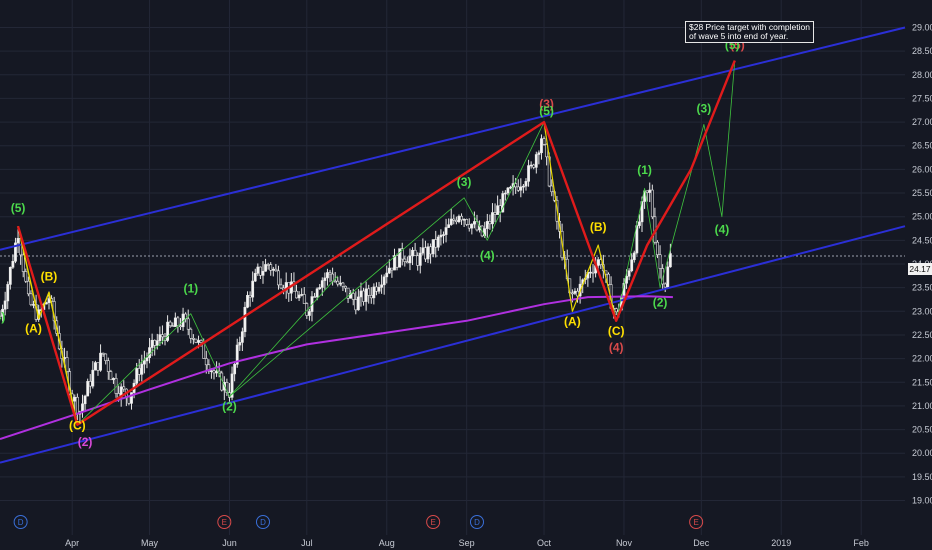  I want to click on current-price-tag: 24.17, so click(920, 269).